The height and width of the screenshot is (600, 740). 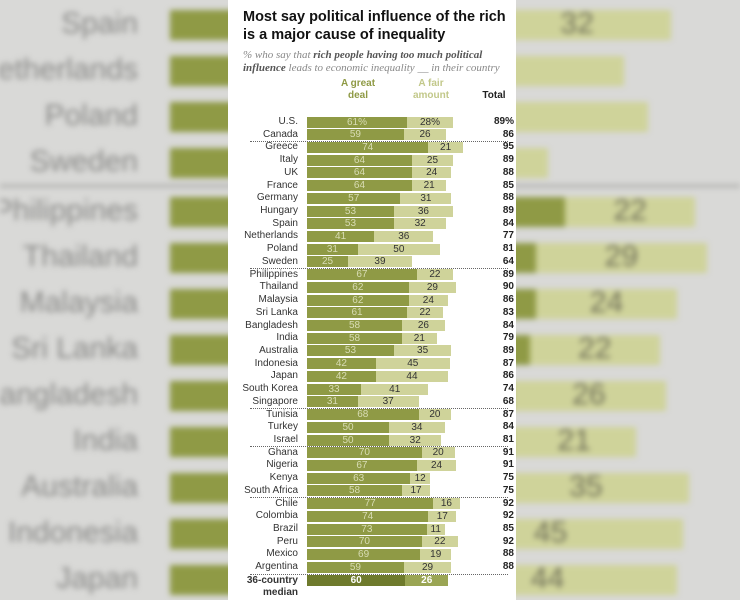 What do you see at coordinates (428, 300) in the screenshot?
I see `bar-fair-amount: 24` at bounding box center [428, 300].